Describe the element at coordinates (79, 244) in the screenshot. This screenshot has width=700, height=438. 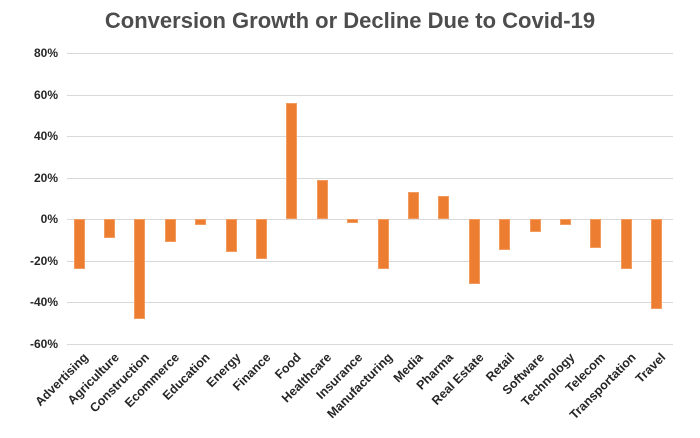
I see `bar-advertising` at that location.